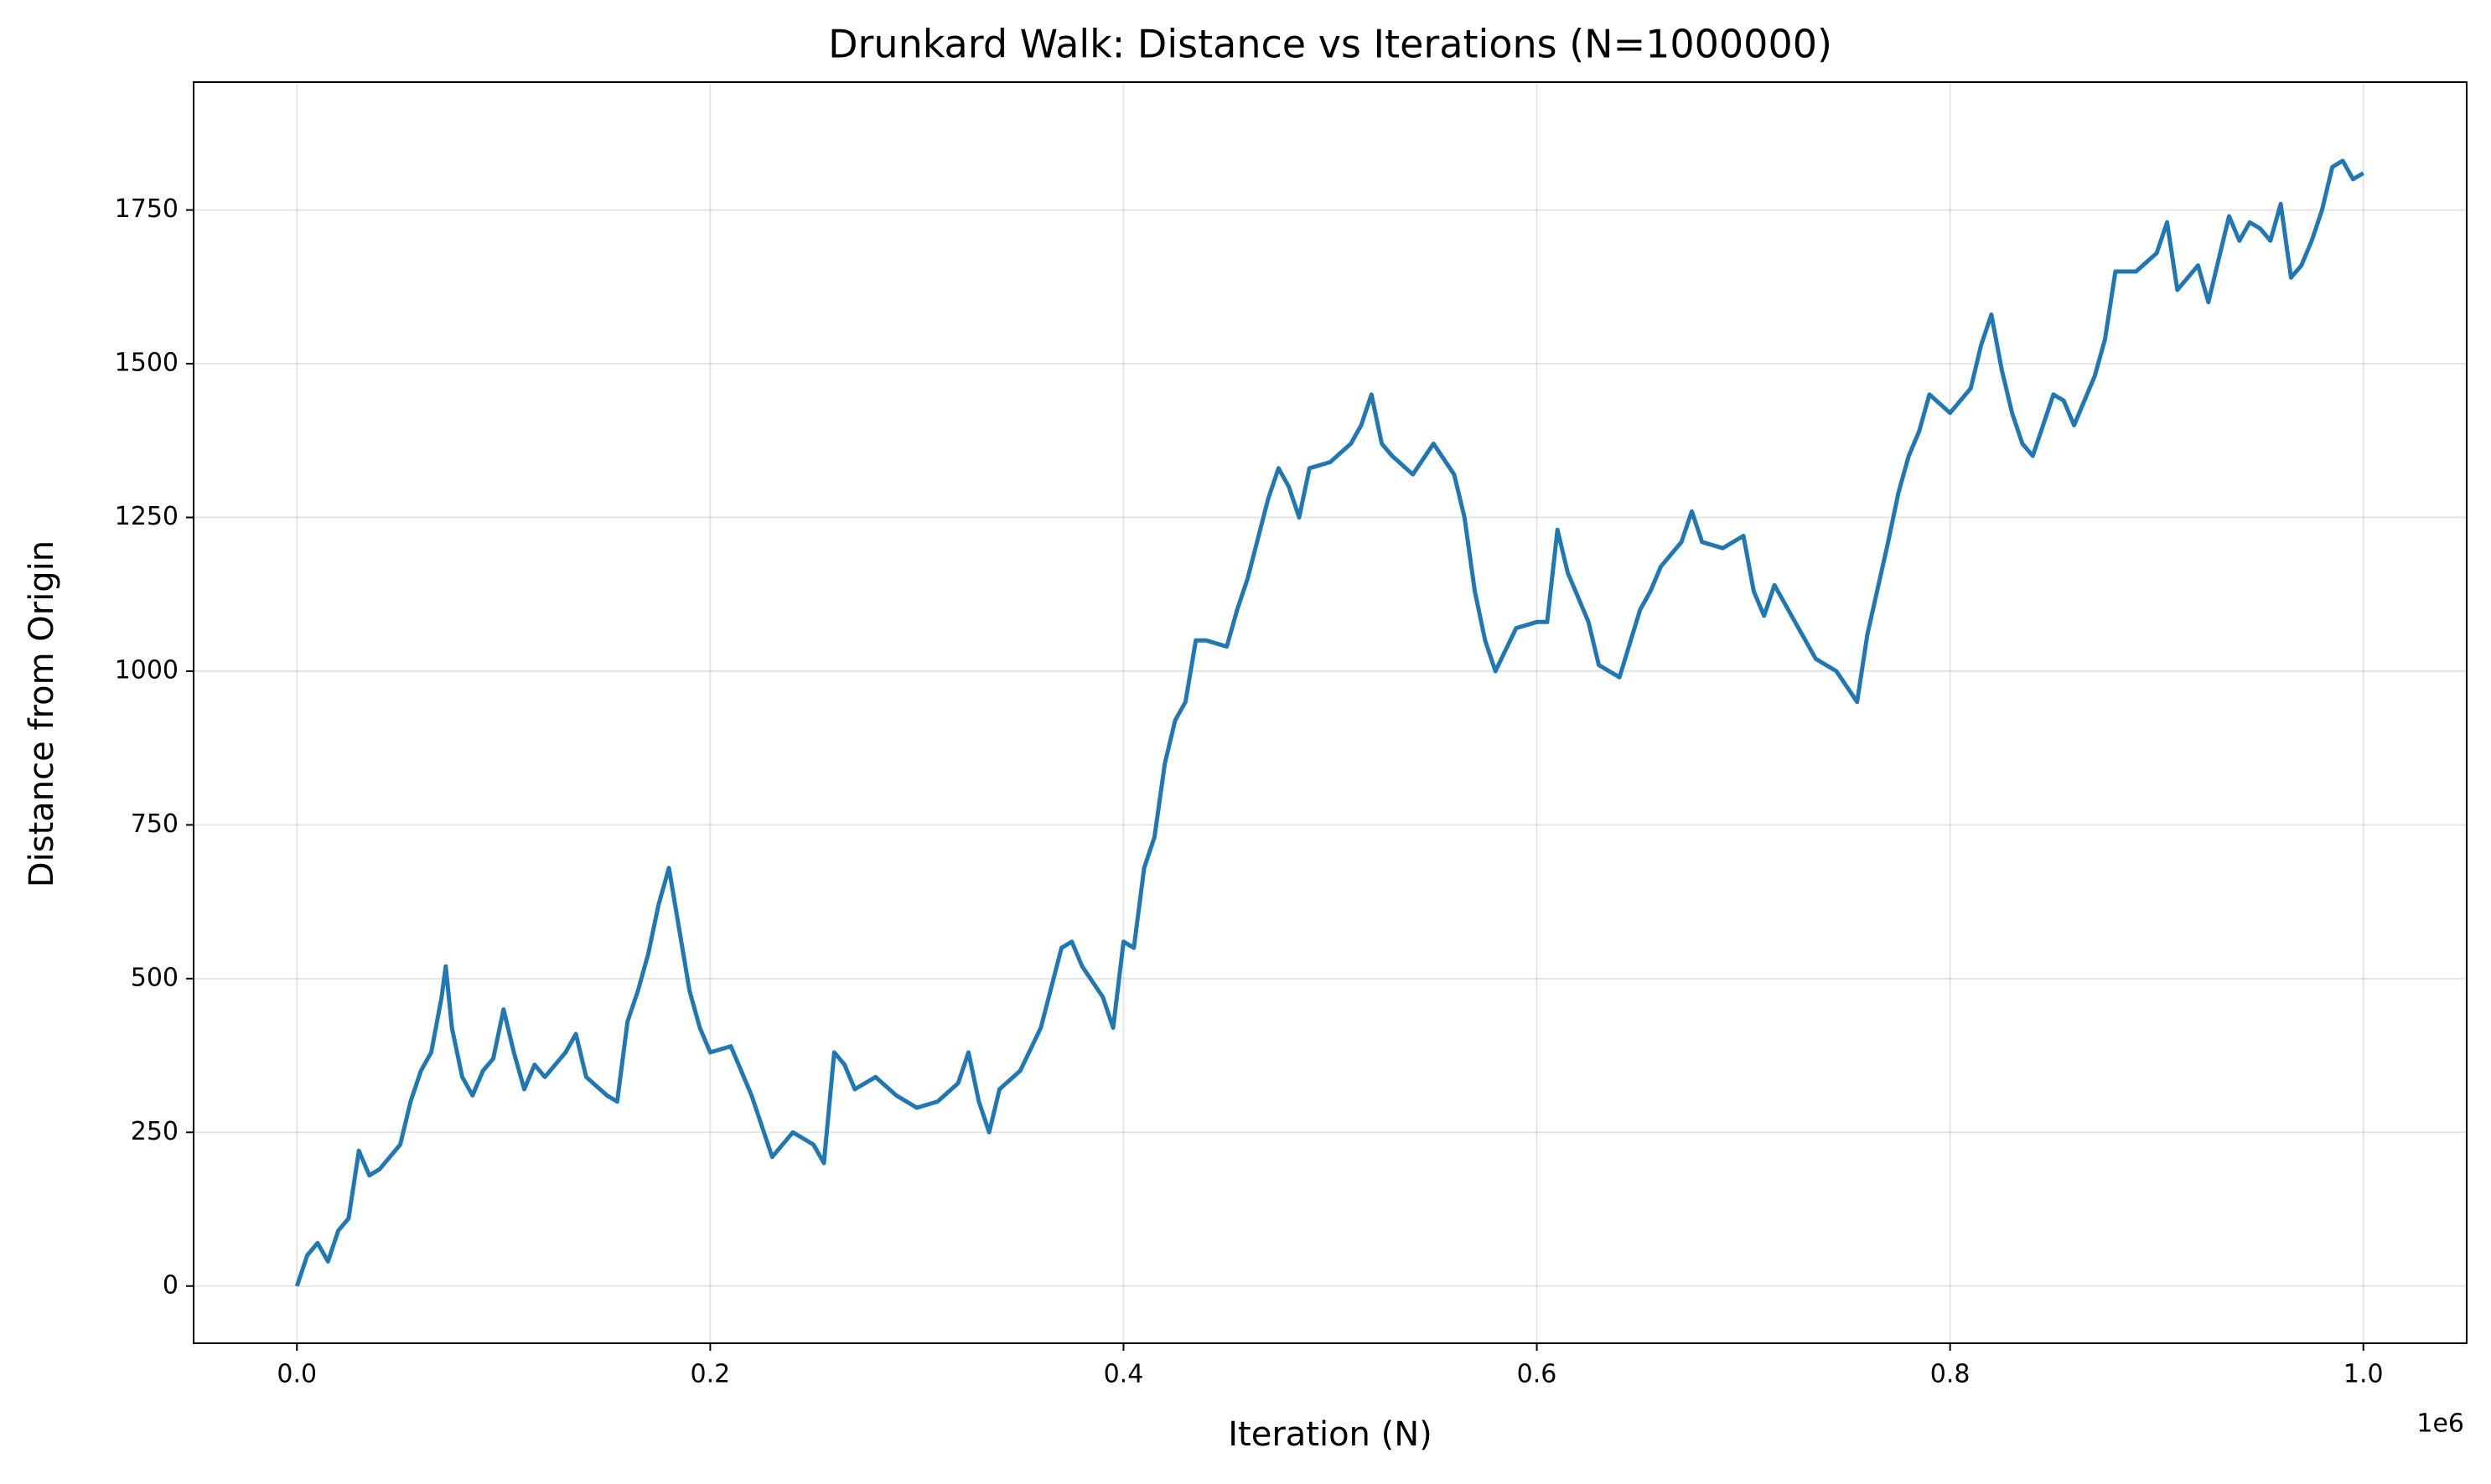 The height and width of the screenshot is (1484, 2491). I want to click on x-tick-label: 0.6, so click(1537, 1375).